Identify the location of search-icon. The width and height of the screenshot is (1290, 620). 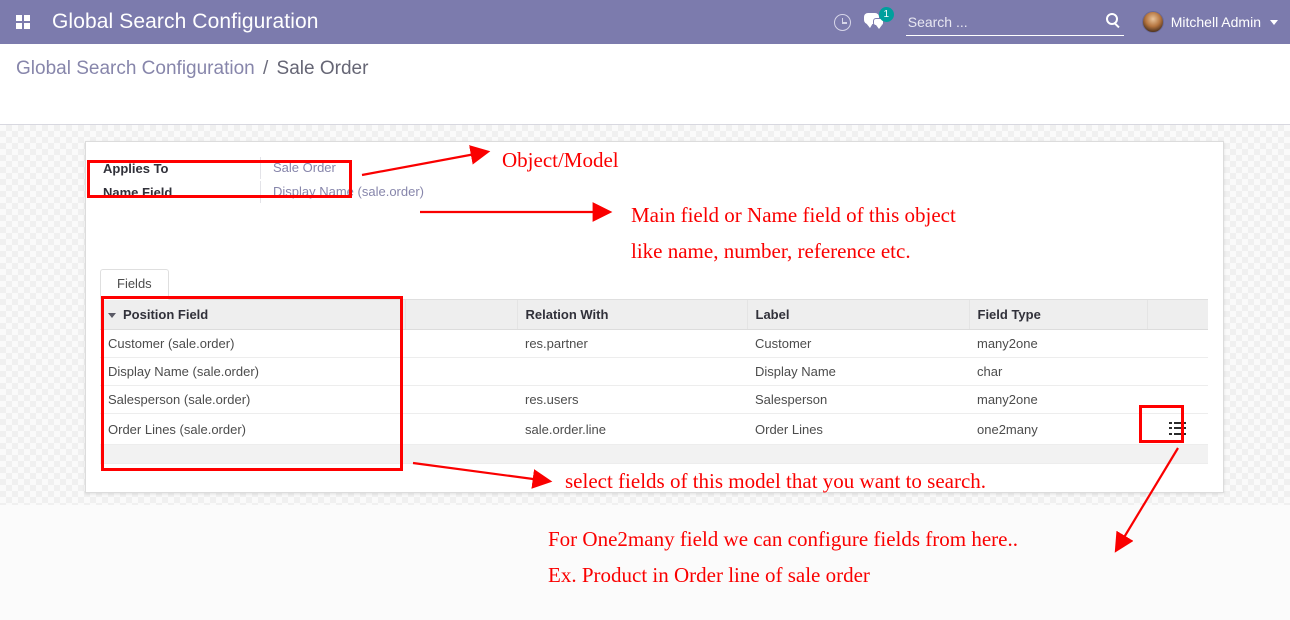
(1111, 19).